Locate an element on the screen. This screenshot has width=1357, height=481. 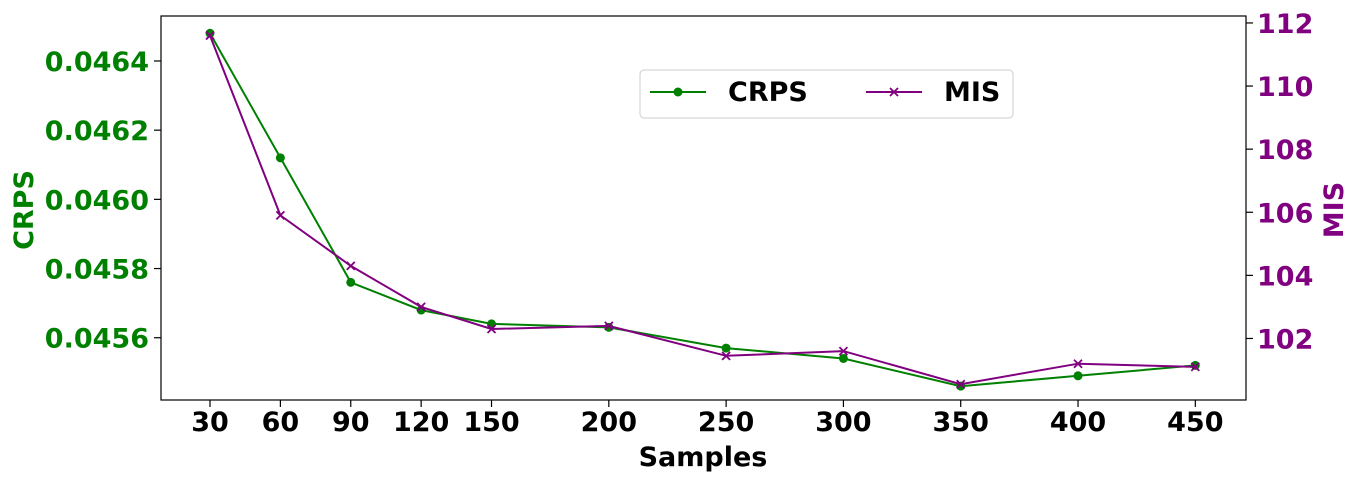
right-tick-label: 102 is located at coordinates (1285, 339).